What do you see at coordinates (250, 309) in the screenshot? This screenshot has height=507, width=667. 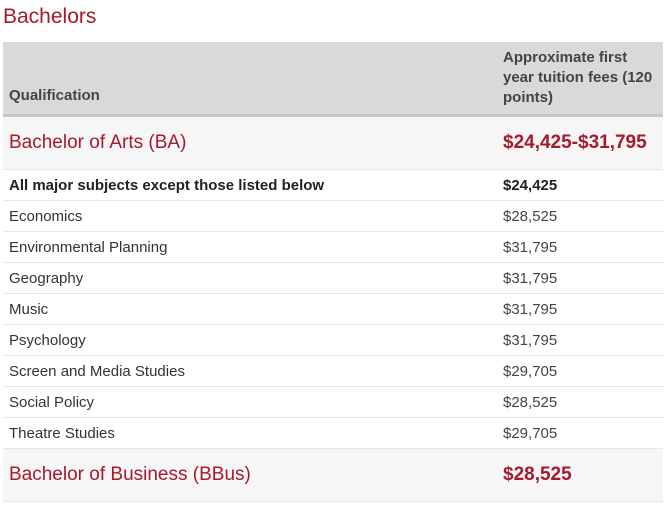 I see `subject-name: Music` at bounding box center [250, 309].